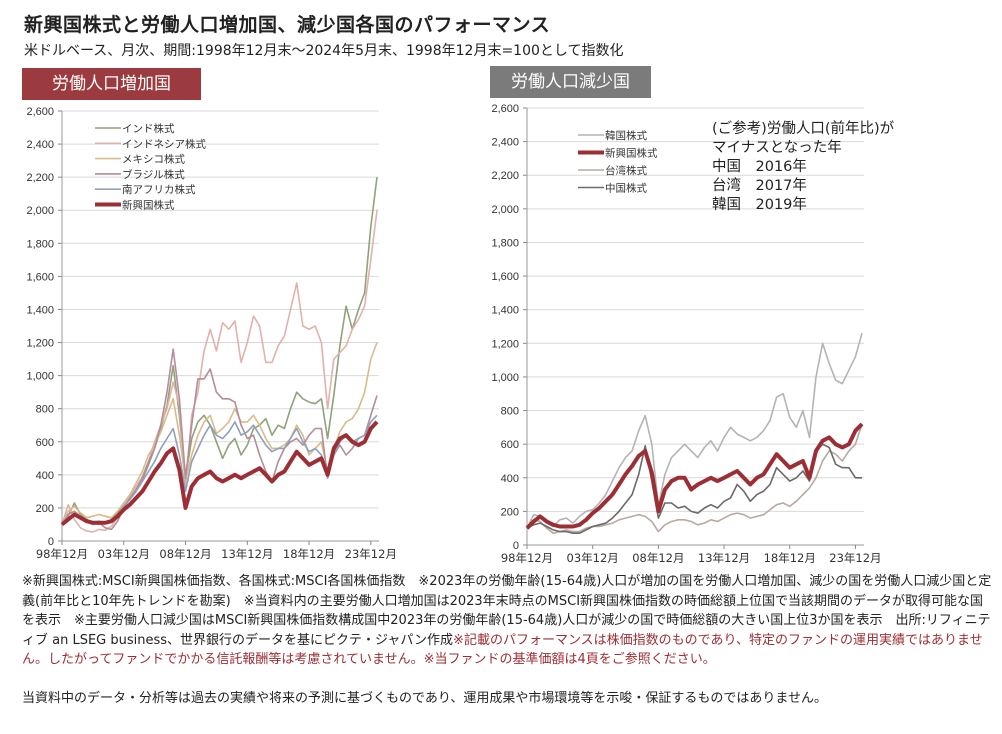  What do you see at coordinates (777, 148) in the screenshot?
I see `annotation-line: マイナスとなった年` at bounding box center [777, 148].